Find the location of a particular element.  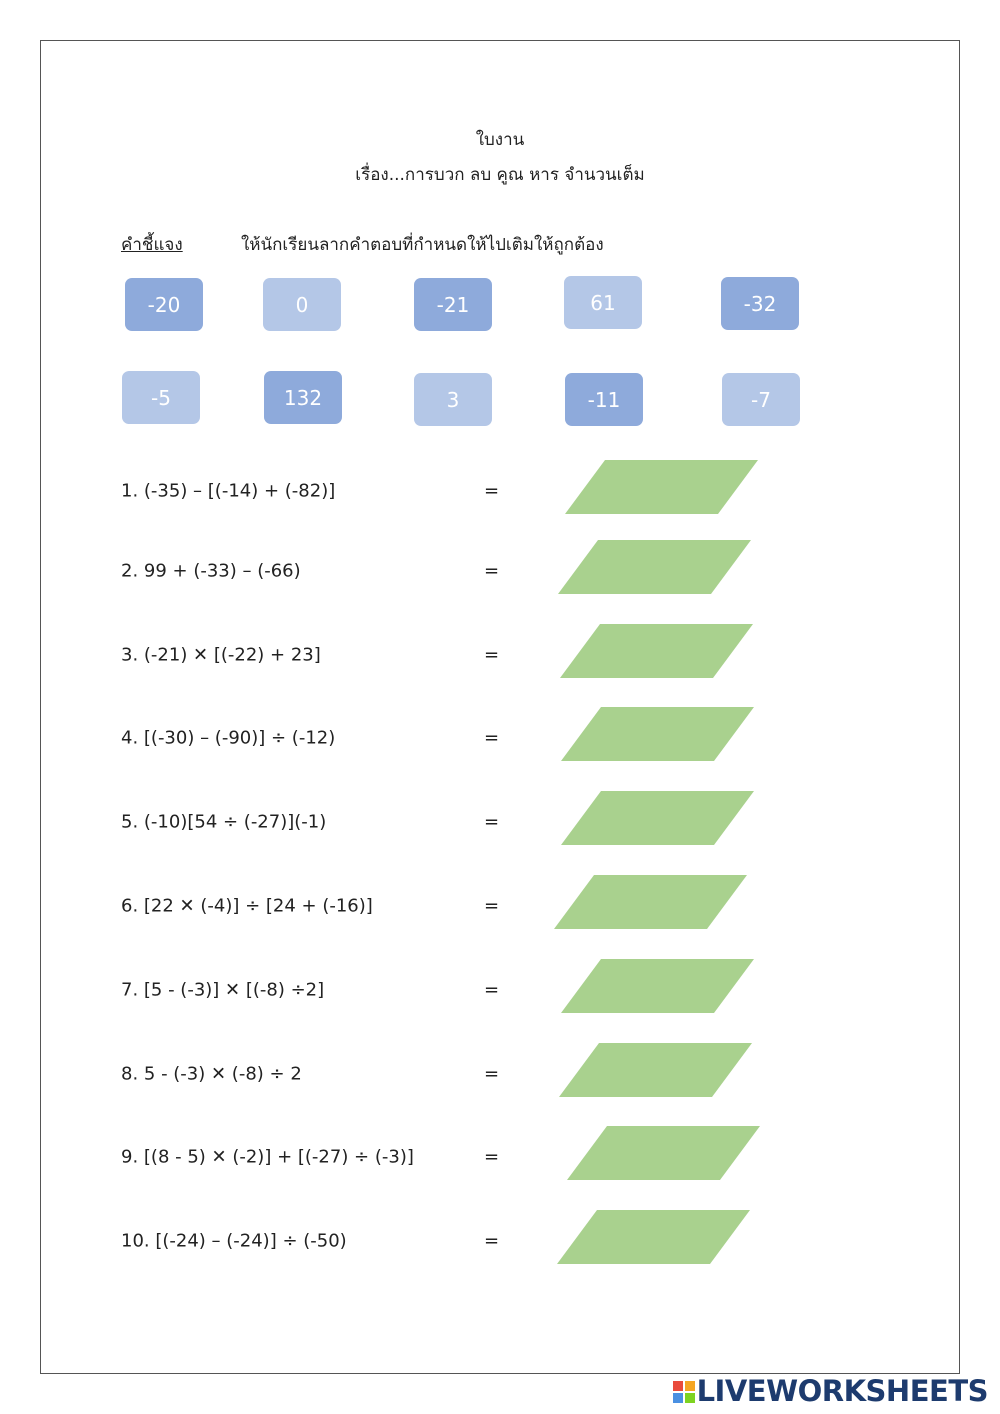

problem-text: 3. (-21) ✕ [(-22) + 23] is located at coordinates (221, 655).